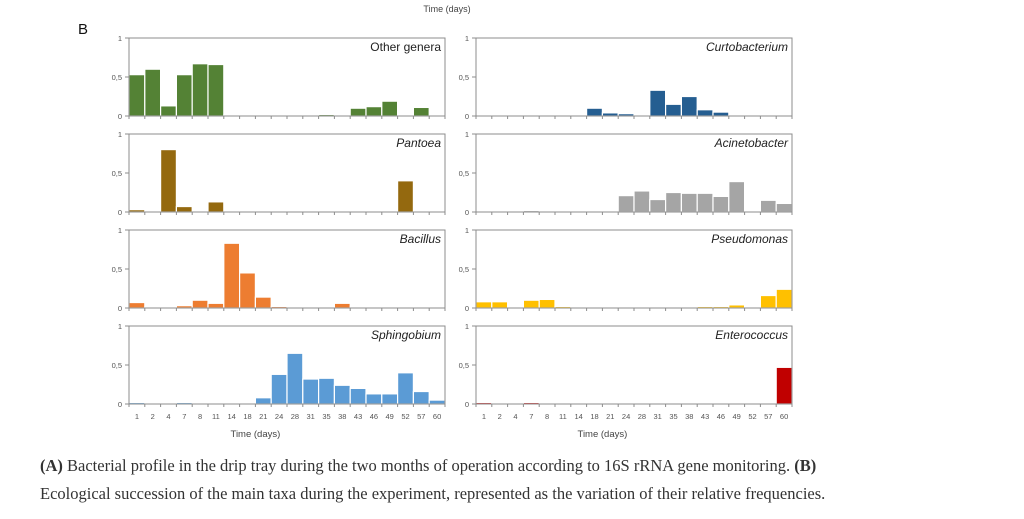 This screenshot has height=519, width=1024. I want to click on panel-pseudomonas: 0 0,5 1 Pseudomonas, so click(626, 269).